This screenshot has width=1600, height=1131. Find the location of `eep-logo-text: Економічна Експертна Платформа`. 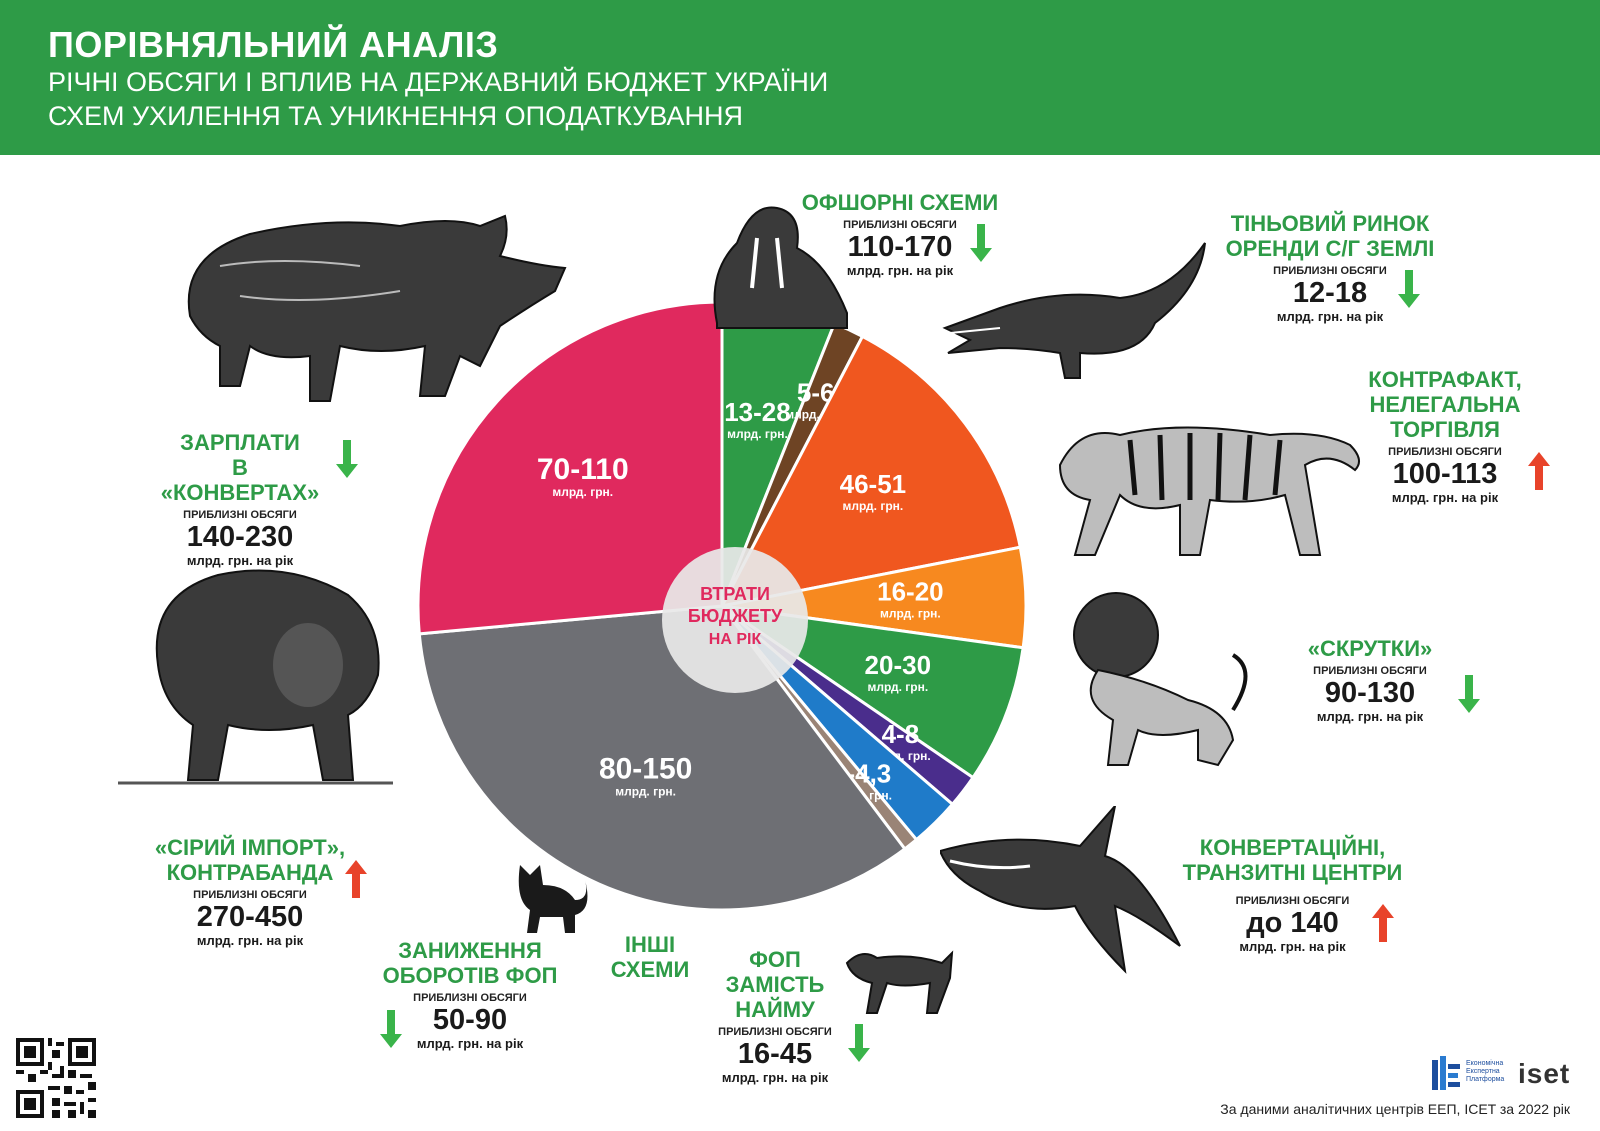

eep-logo-text: Економічна Експертна Платформа is located at coordinates (1485, 1072).